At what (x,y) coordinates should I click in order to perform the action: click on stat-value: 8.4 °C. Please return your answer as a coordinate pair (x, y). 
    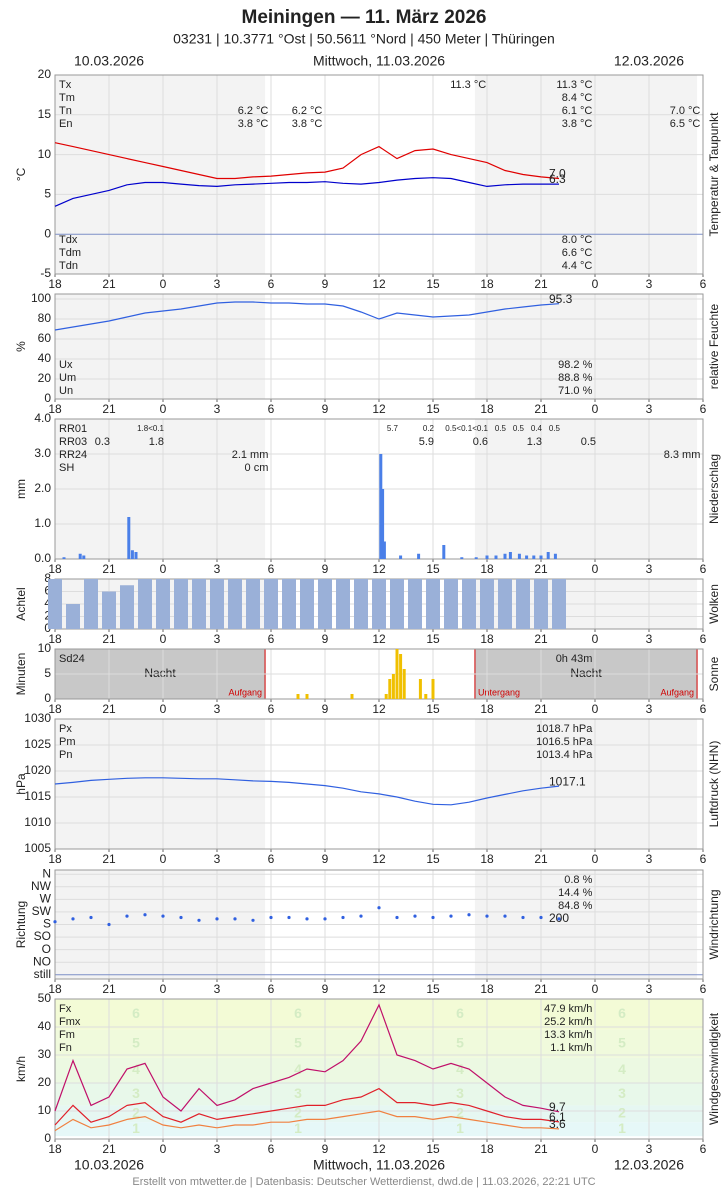
    Looking at the image, I should click on (577, 98).